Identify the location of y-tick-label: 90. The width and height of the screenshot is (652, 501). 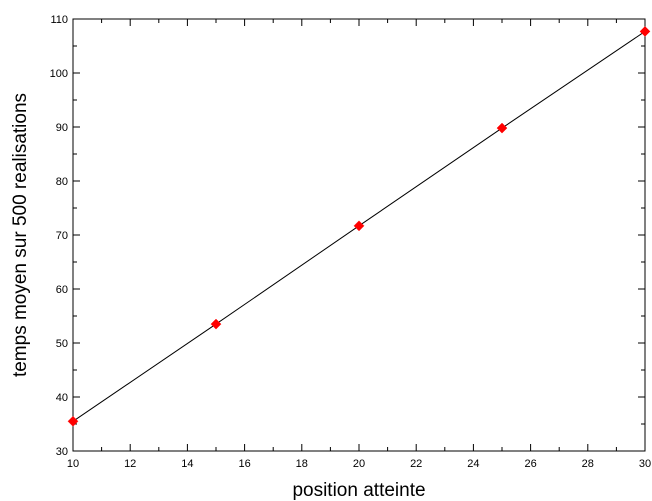
(62, 128).